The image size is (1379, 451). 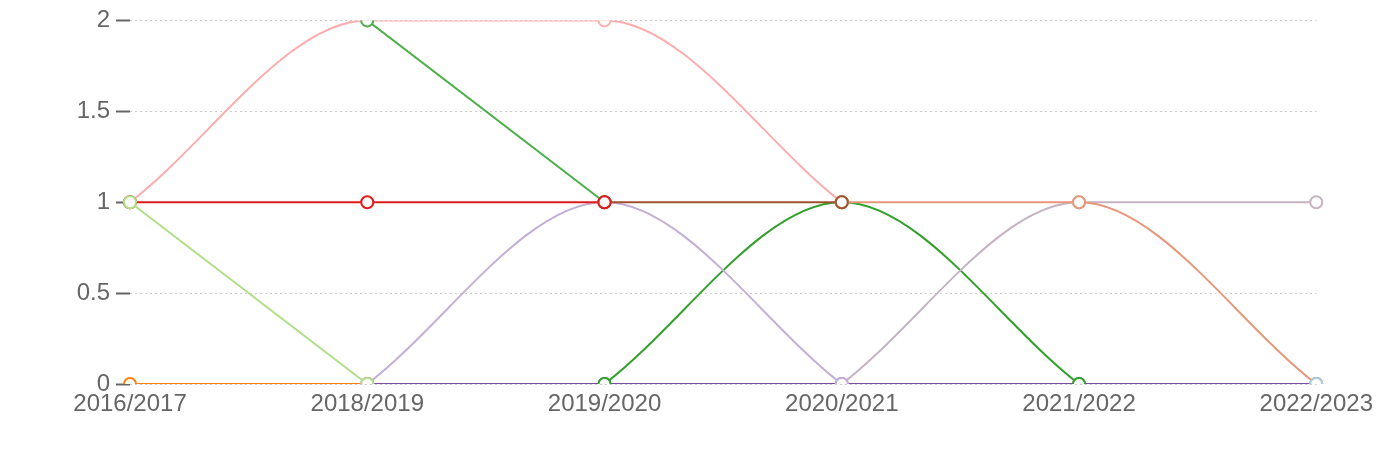 What do you see at coordinates (842, 403) in the screenshot?
I see `x-tick-label: 2020/2021` at bounding box center [842, 403].